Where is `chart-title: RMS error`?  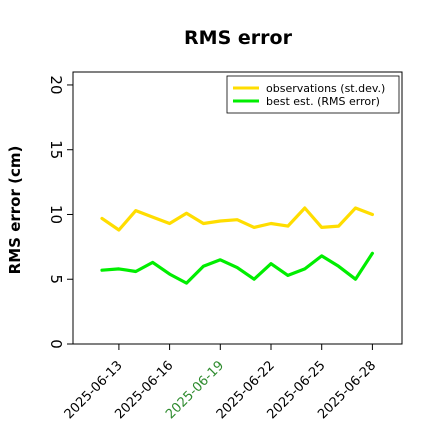
chart-title: RMS error is located at coordinates (238, 38).